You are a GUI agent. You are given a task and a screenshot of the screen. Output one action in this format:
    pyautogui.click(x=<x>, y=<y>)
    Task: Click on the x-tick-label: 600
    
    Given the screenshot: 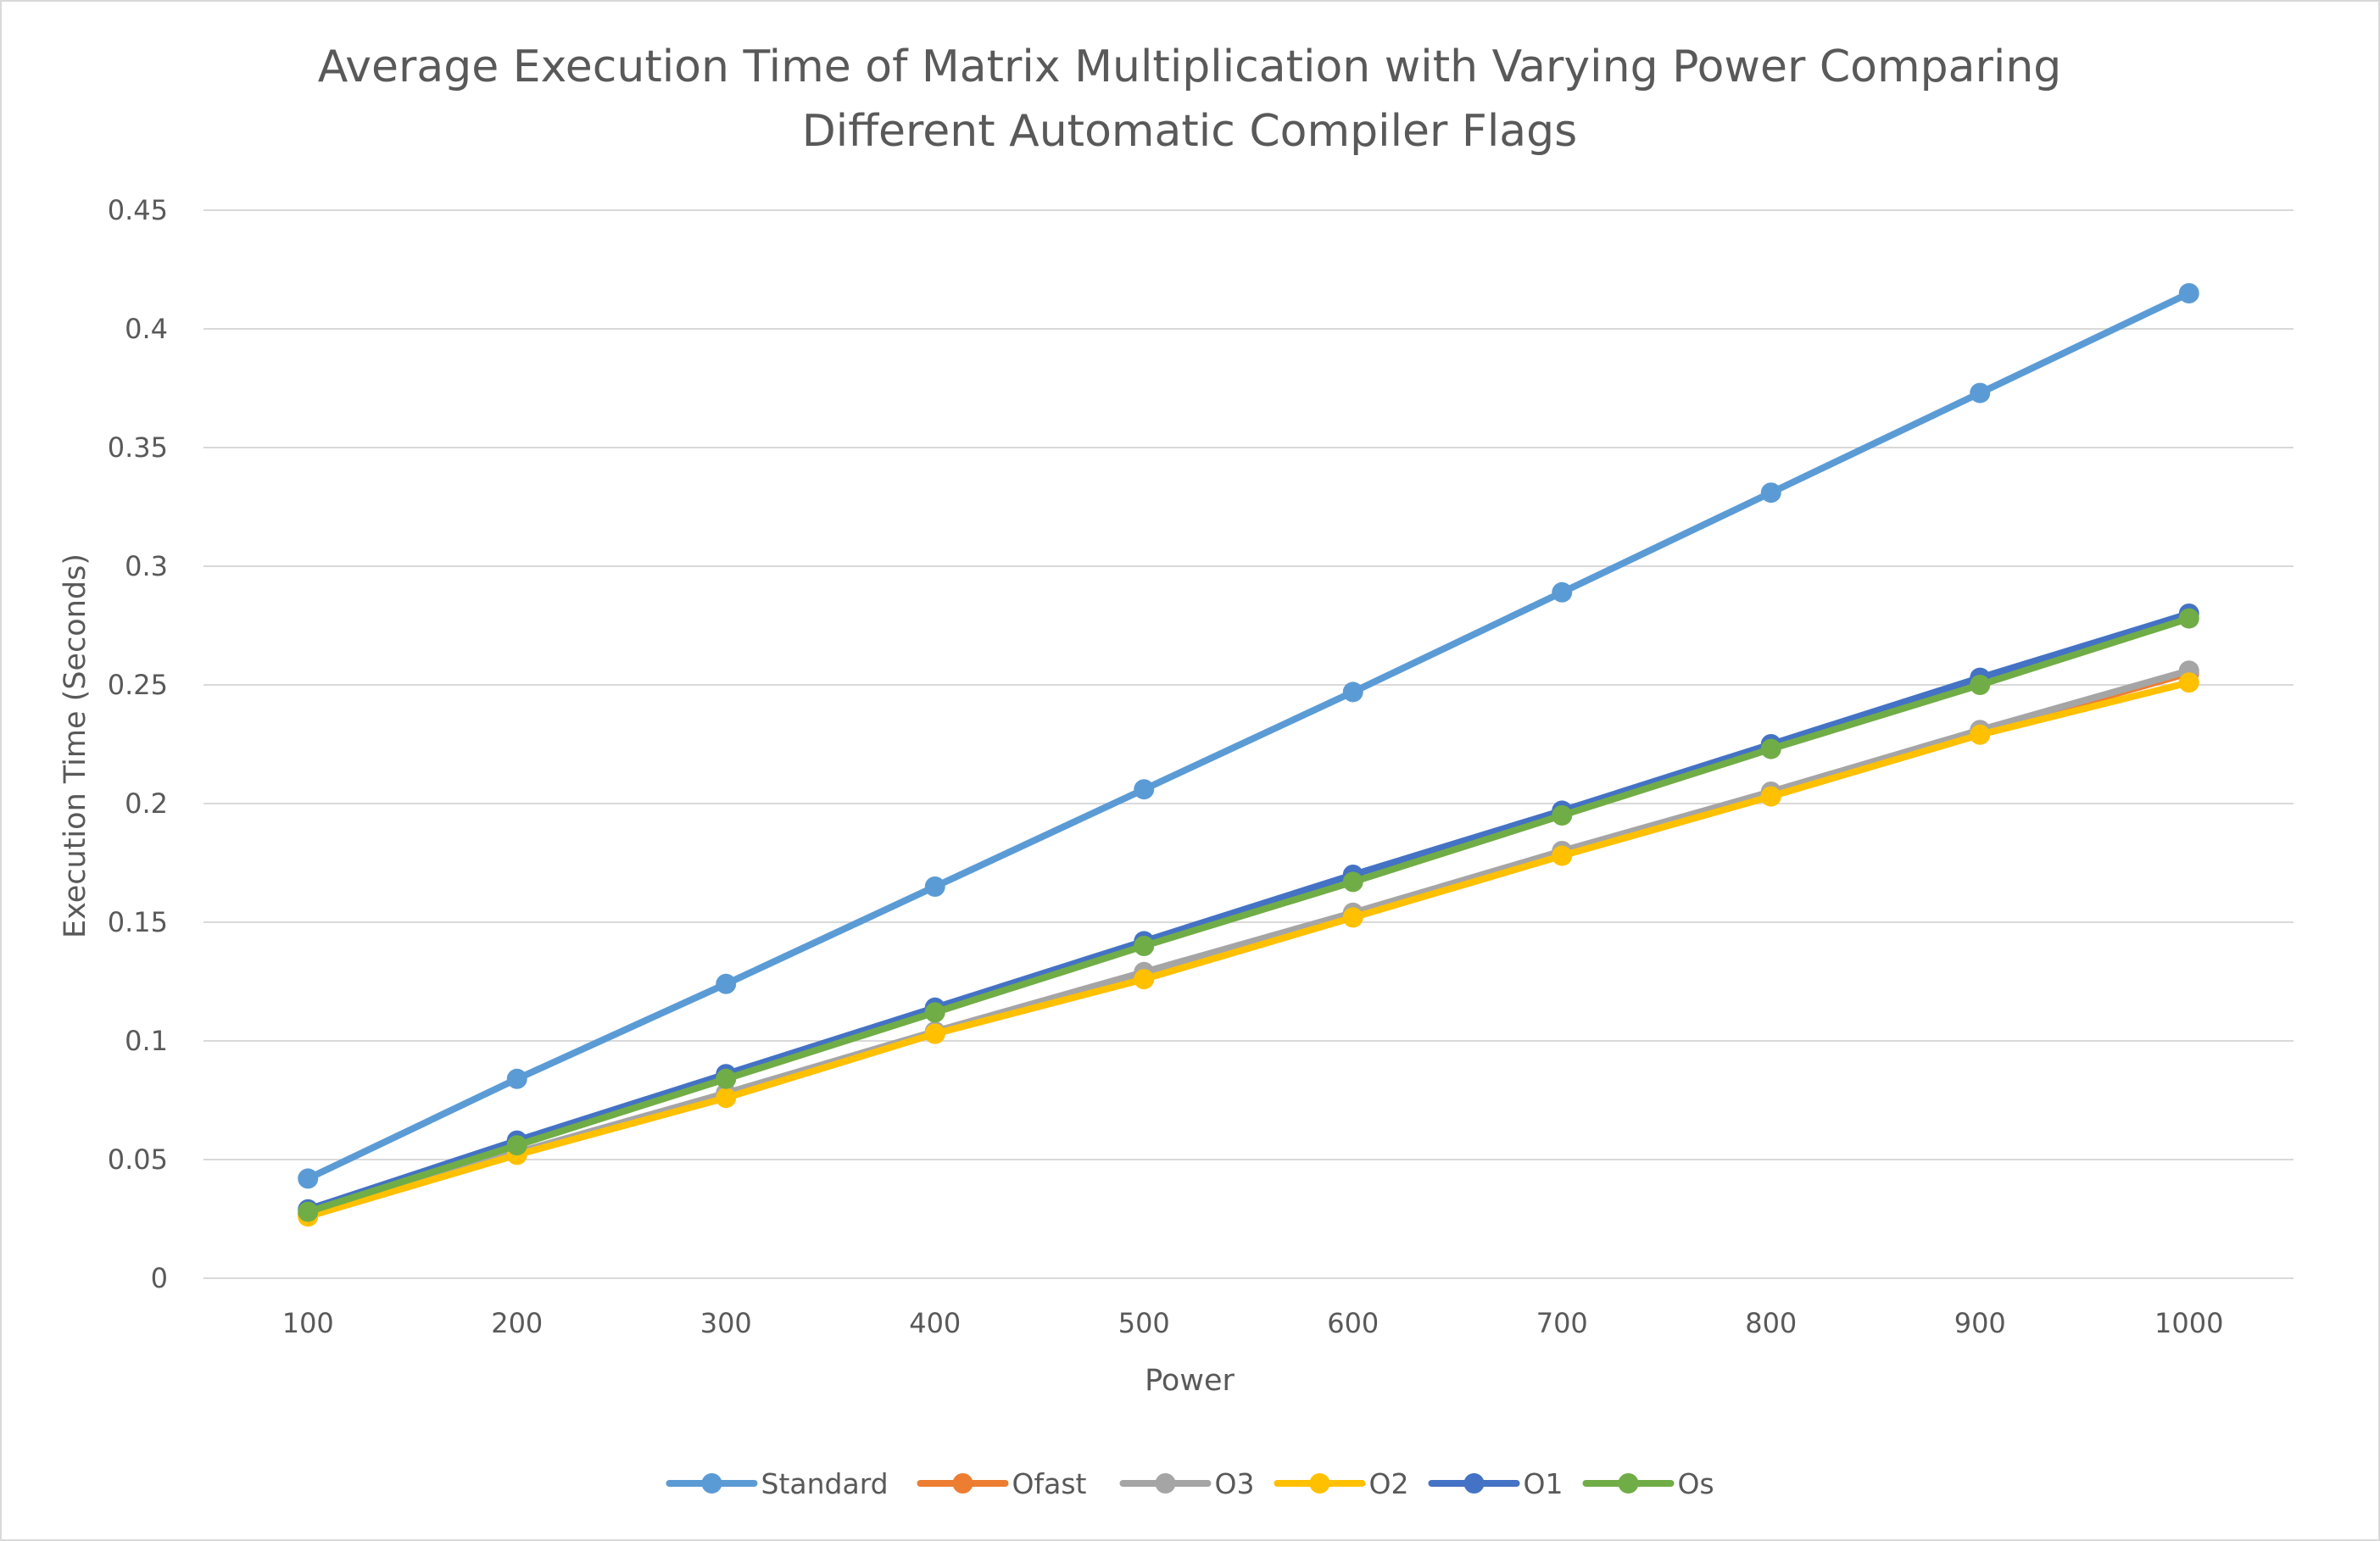 What is the action you would take?
    pyautogui.click(x=1353, y=1323)
    